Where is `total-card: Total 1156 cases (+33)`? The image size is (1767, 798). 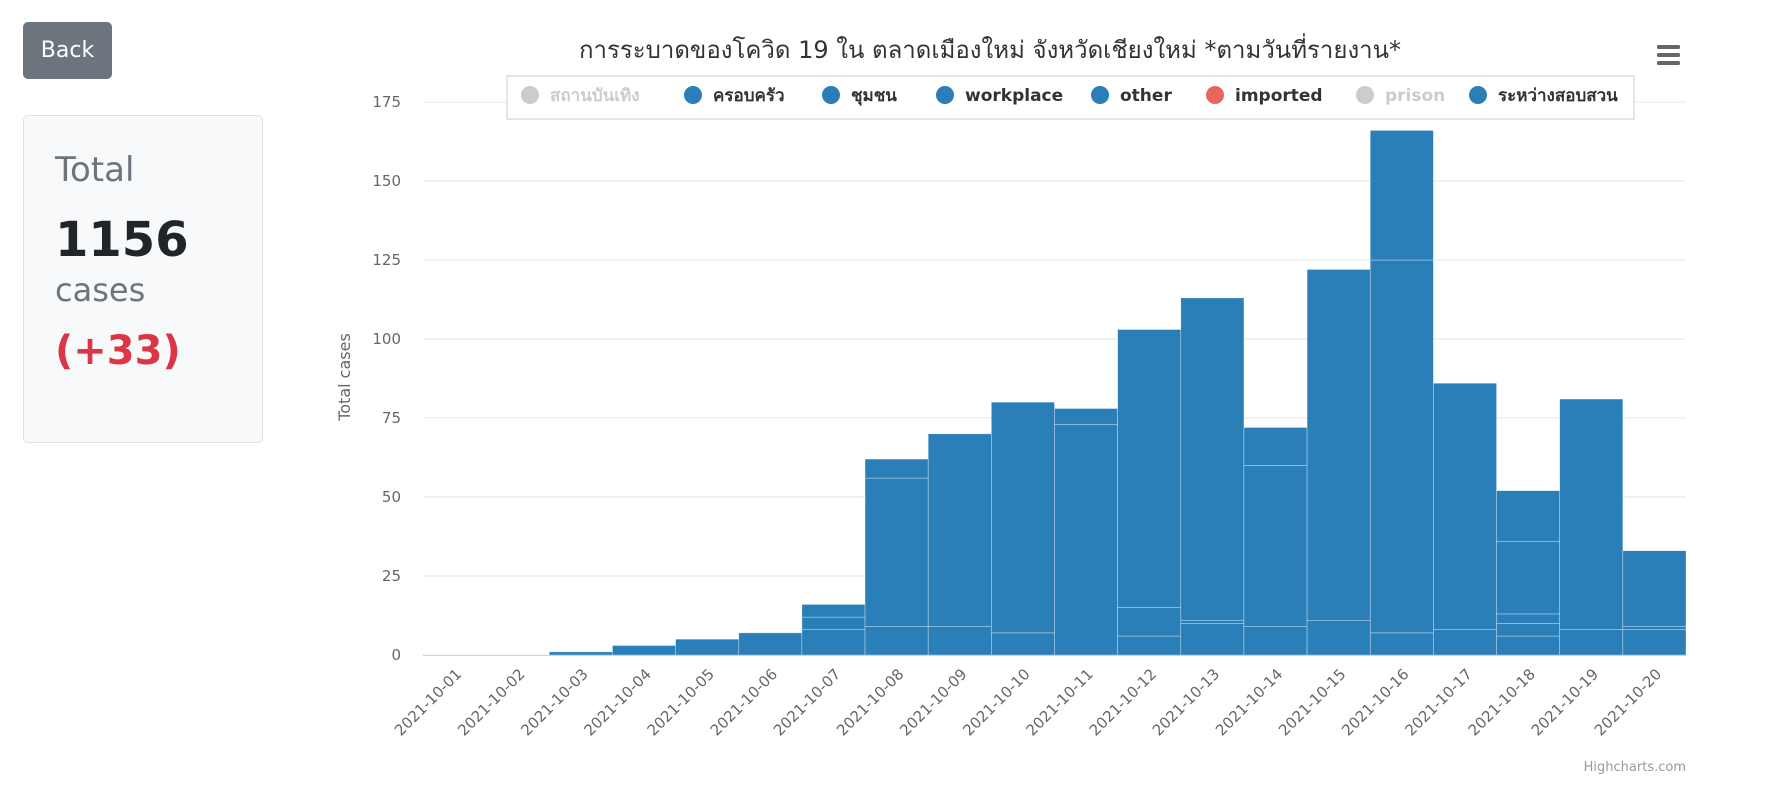
total-card: Total 1156 cases (+33) is located at coordinates (143, 279).